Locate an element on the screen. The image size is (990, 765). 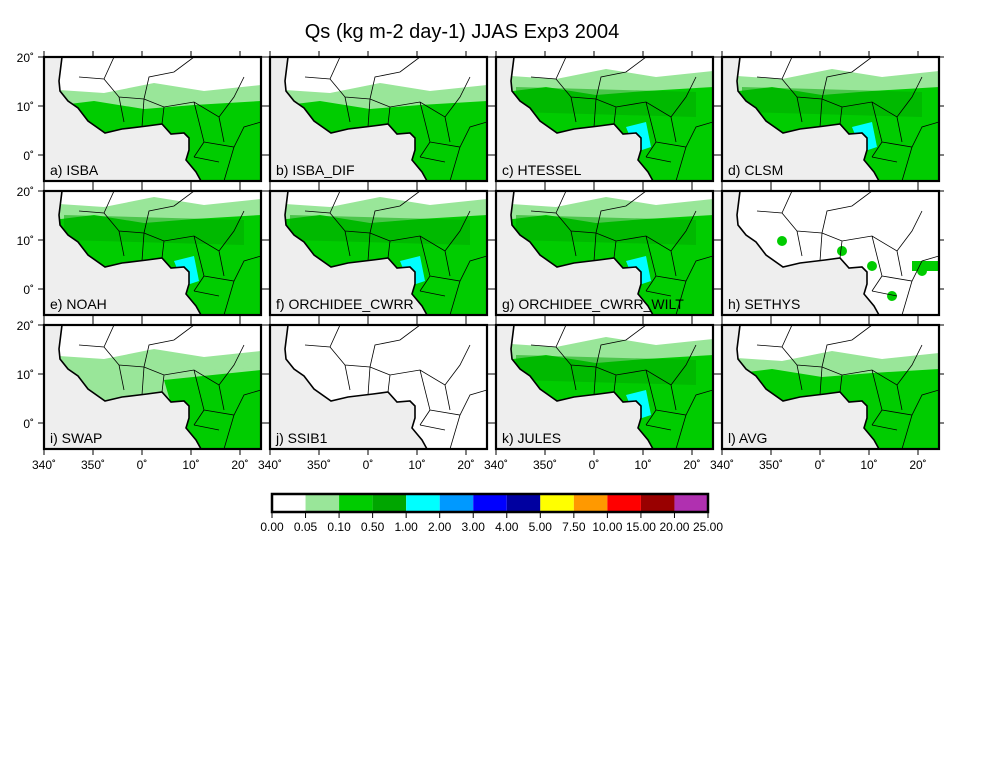
map-panel: i) SWAP 20˚ 10˚ 0˚ 340˚ 350˚ 0˚ 10˚ 20˚ is located at coordinates (141, 395).